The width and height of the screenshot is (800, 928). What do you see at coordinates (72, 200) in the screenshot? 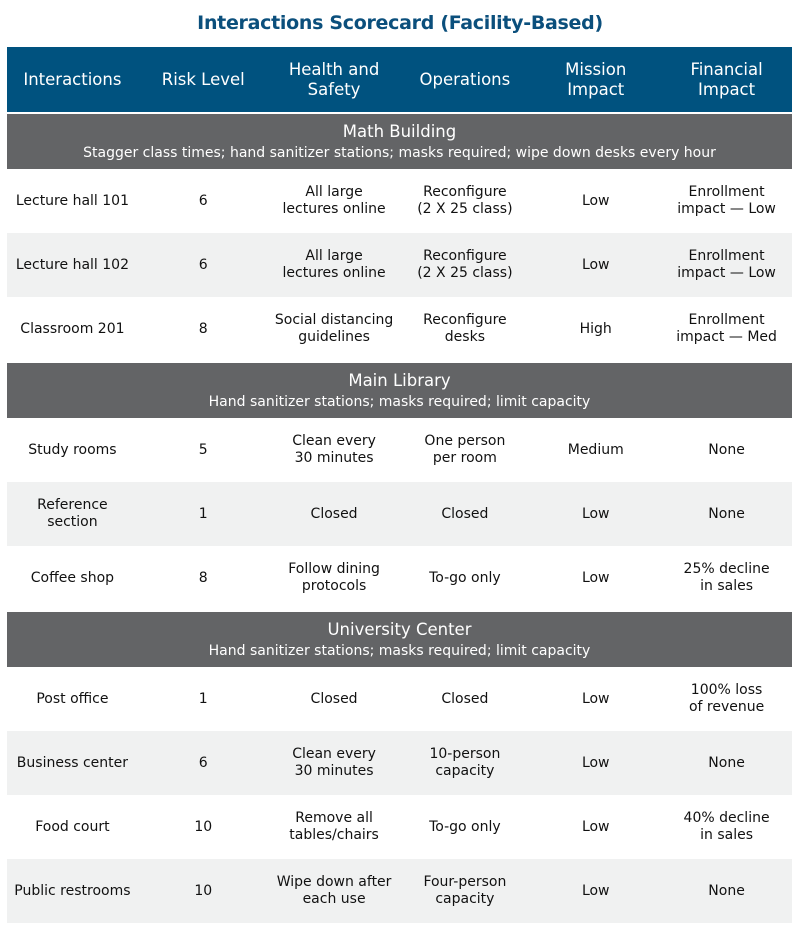
I see `cell-interactions: Lecture hall 101` at bounding box center [72, 200].